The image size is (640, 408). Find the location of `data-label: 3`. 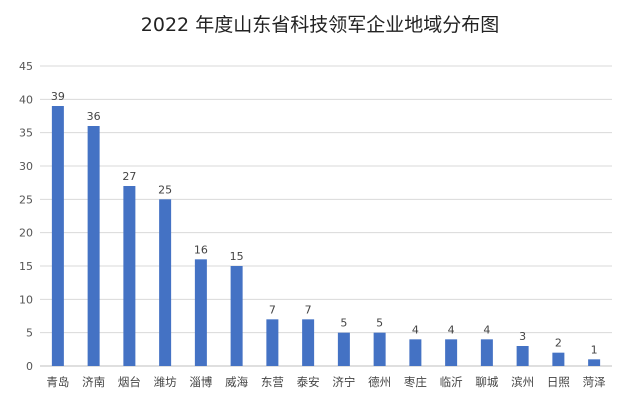

data-label: 3 is located at coordinates (522, 336).